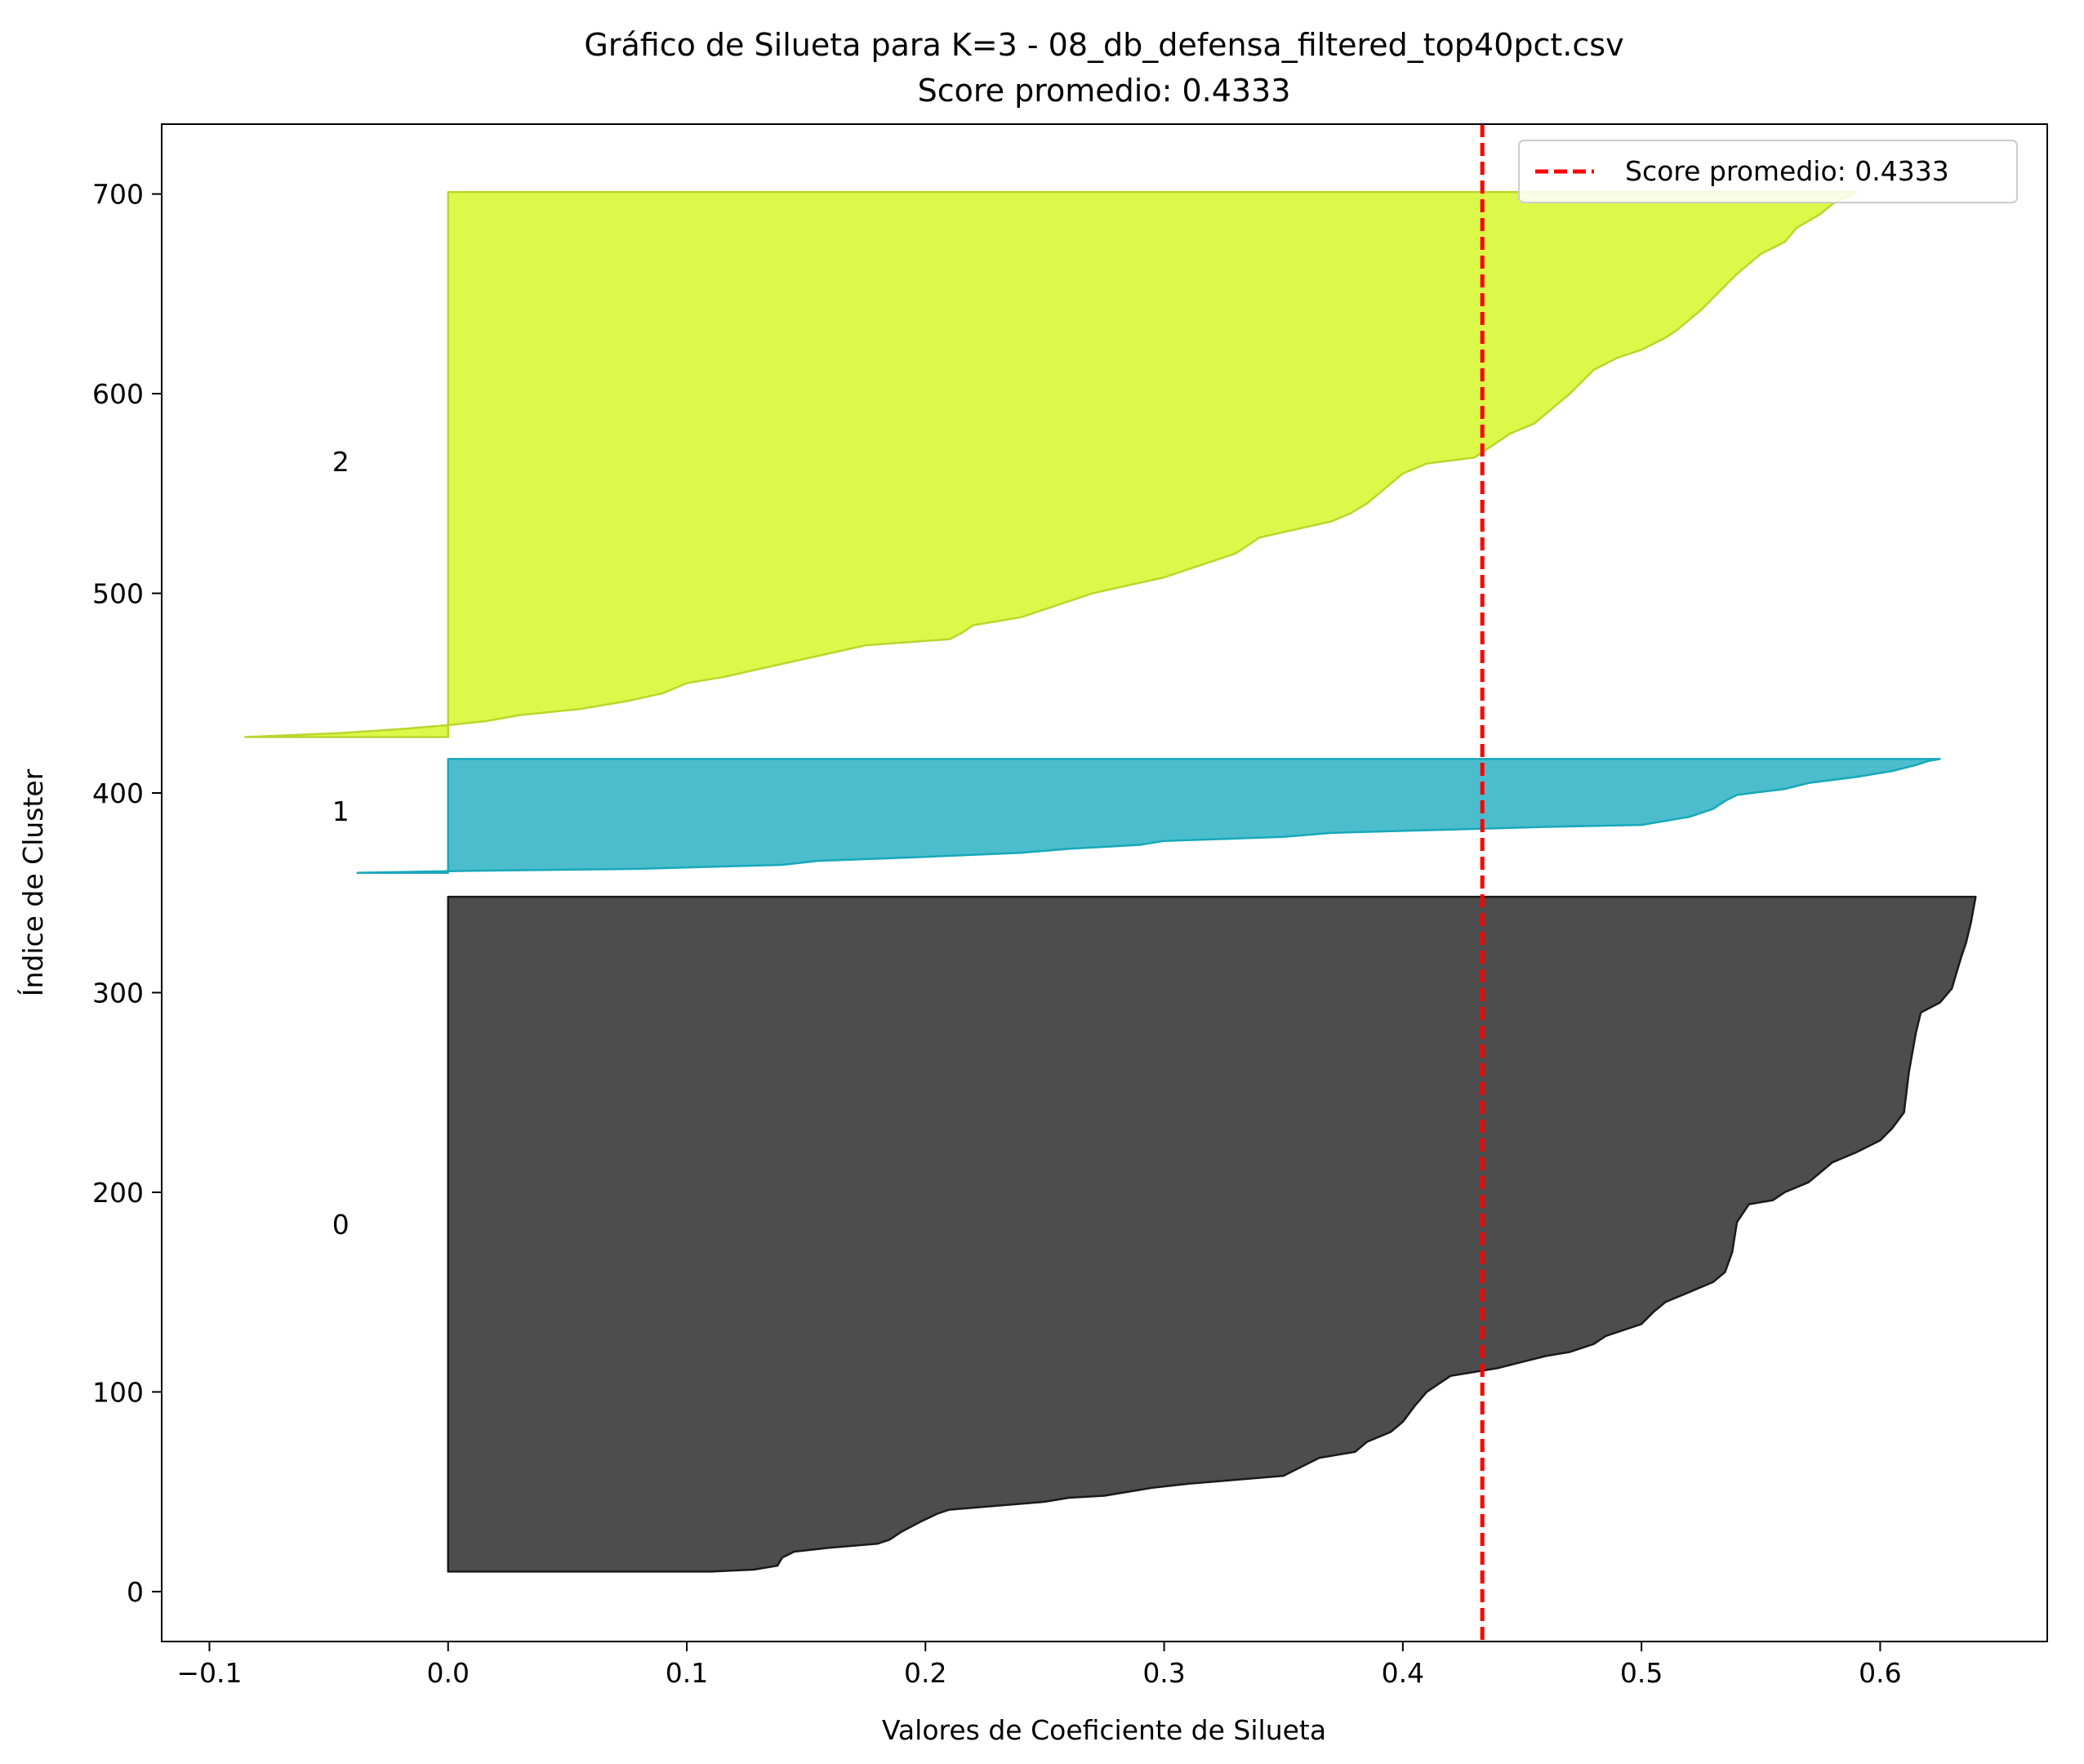  Describe the element at coordinates (135, 1592) in the screenshot. I see `y-tick-label: 0` at that location.